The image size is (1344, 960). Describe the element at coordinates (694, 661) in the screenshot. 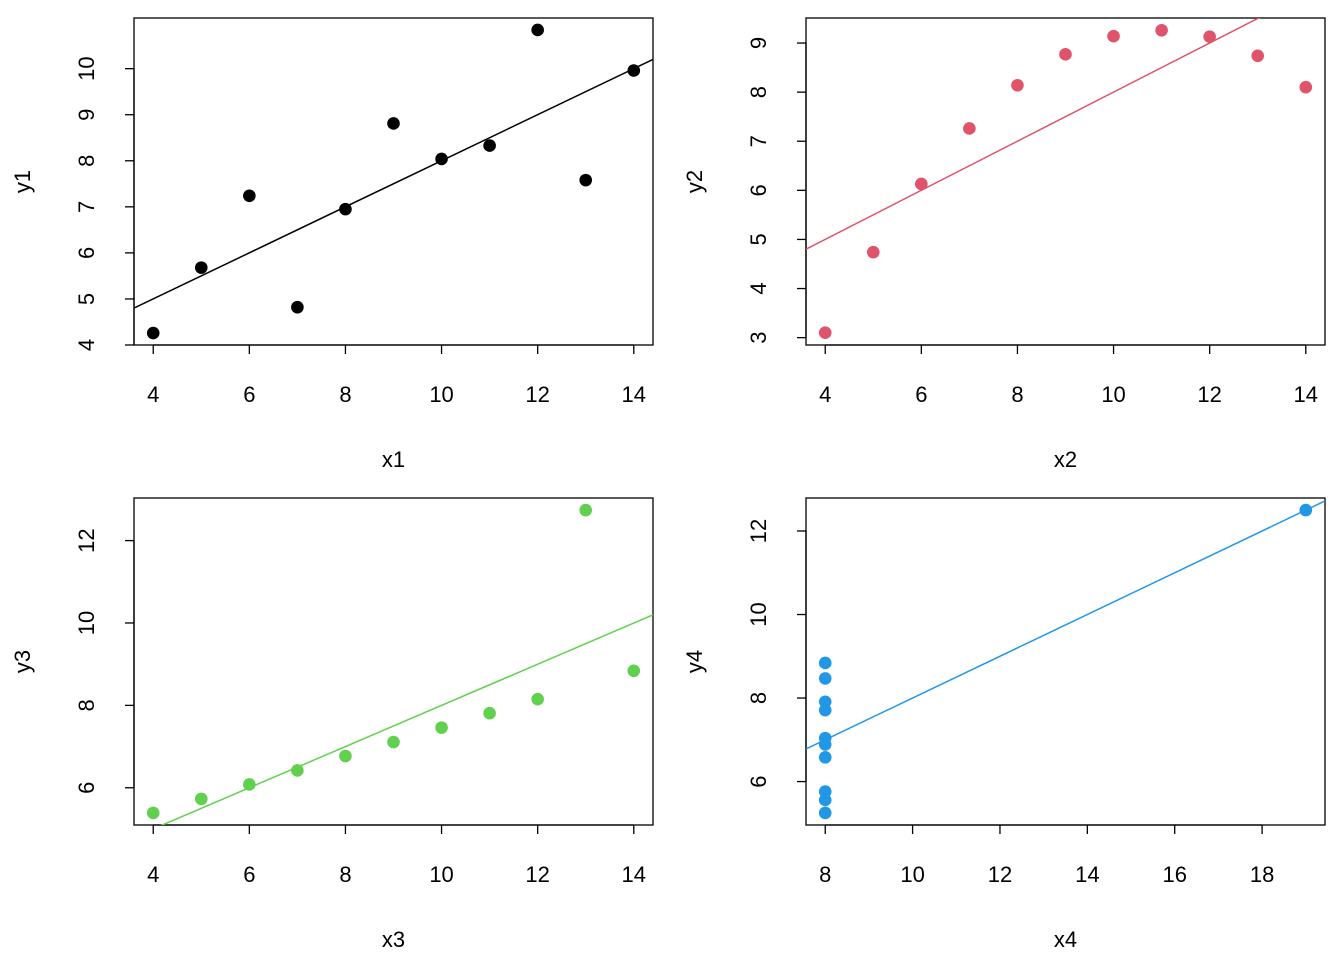

I see `y-axis-label: y4` at that location.